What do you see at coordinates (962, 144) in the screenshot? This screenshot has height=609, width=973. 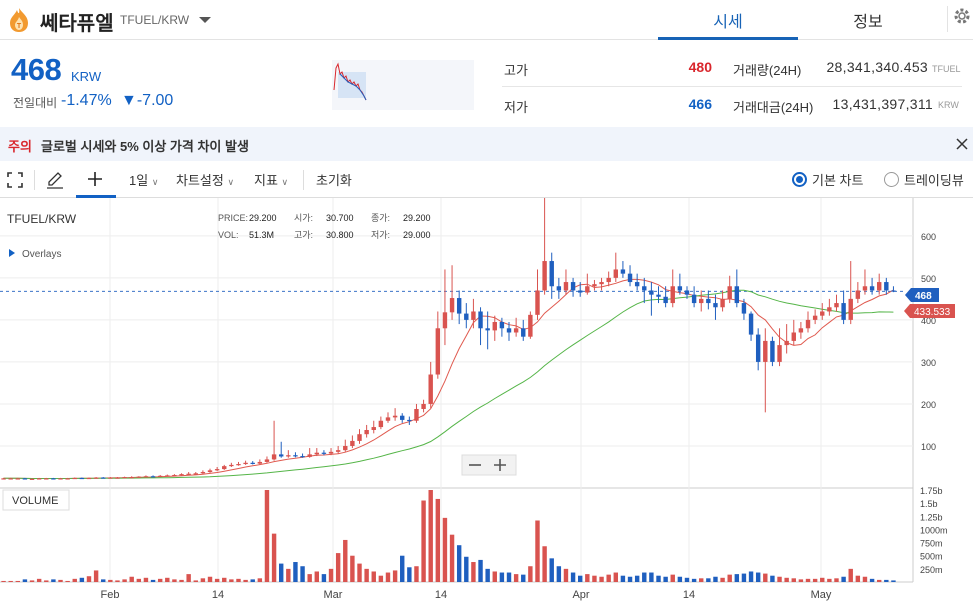 I see `close-icon` at bounding box center [962, 144].